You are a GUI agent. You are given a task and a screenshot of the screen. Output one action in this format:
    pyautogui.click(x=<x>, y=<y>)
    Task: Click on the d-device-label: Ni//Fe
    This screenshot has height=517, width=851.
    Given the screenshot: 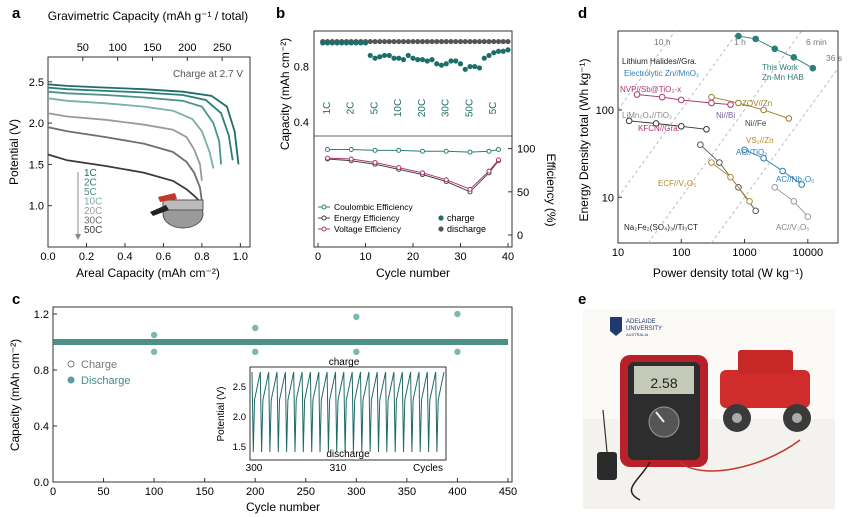 What is the action you would take?
    pyautogui.click(x=756, y=123)
    